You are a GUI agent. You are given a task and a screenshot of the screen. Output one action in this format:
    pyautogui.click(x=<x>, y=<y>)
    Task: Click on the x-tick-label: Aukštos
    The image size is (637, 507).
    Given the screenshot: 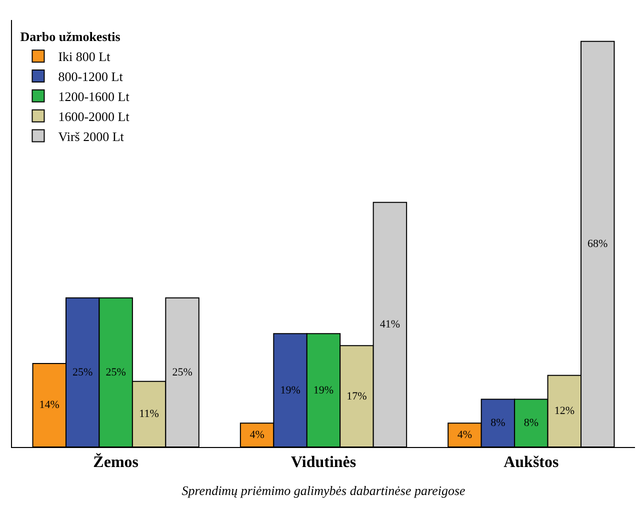 What is the action you would take?
    pyautogui.click(x=531, y=463)
    